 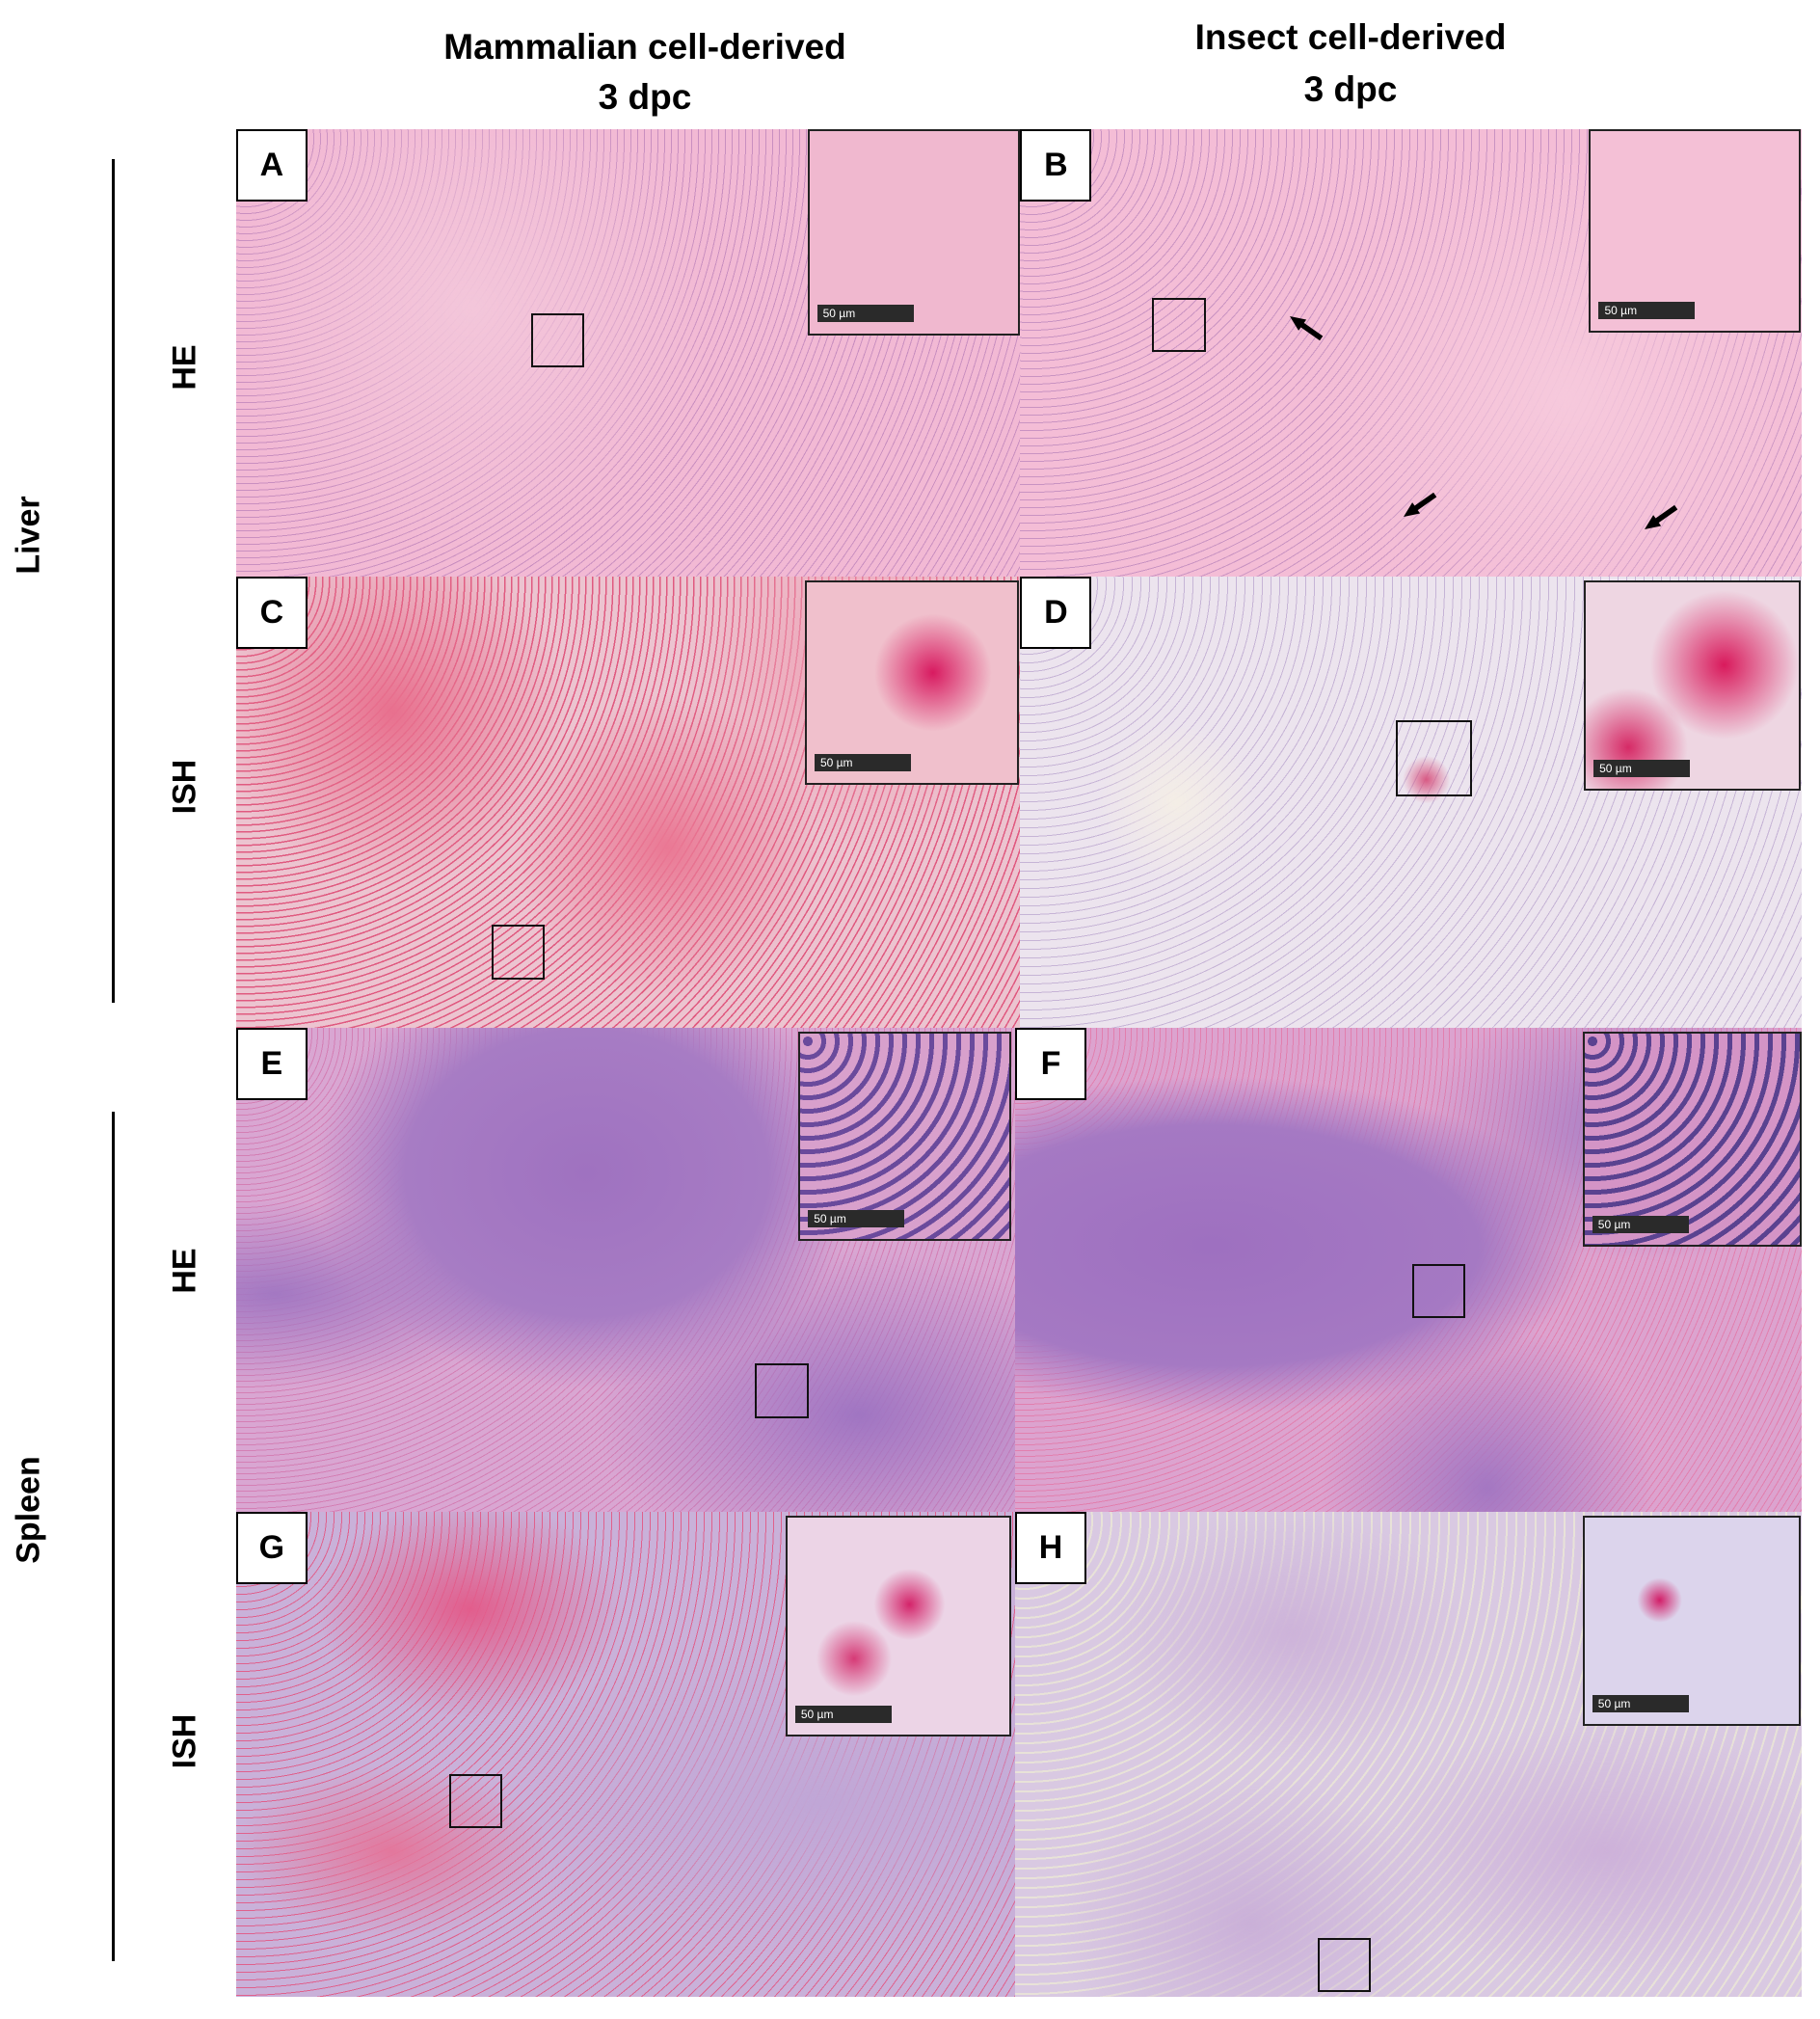 I want to click on panel-letter: H, so click(x=1051, y=1548).